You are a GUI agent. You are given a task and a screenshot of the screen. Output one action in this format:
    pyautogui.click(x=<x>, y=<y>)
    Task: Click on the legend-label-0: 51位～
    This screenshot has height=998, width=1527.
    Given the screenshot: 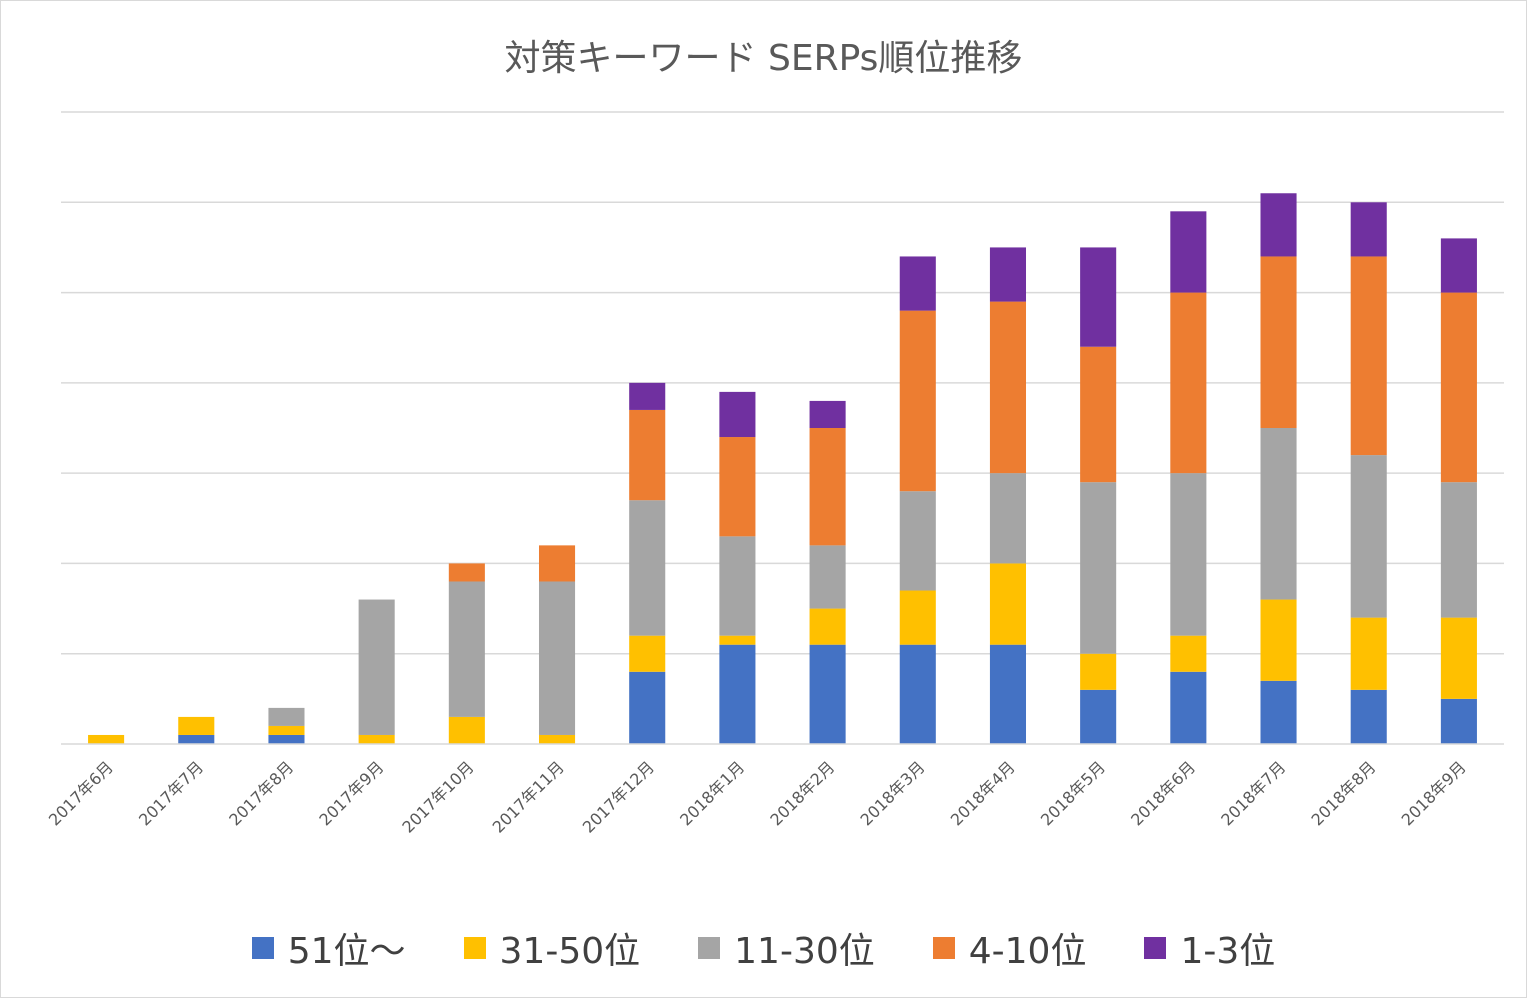 What is the action you would take?
    pyautogui.click(x=346, y=951)
    